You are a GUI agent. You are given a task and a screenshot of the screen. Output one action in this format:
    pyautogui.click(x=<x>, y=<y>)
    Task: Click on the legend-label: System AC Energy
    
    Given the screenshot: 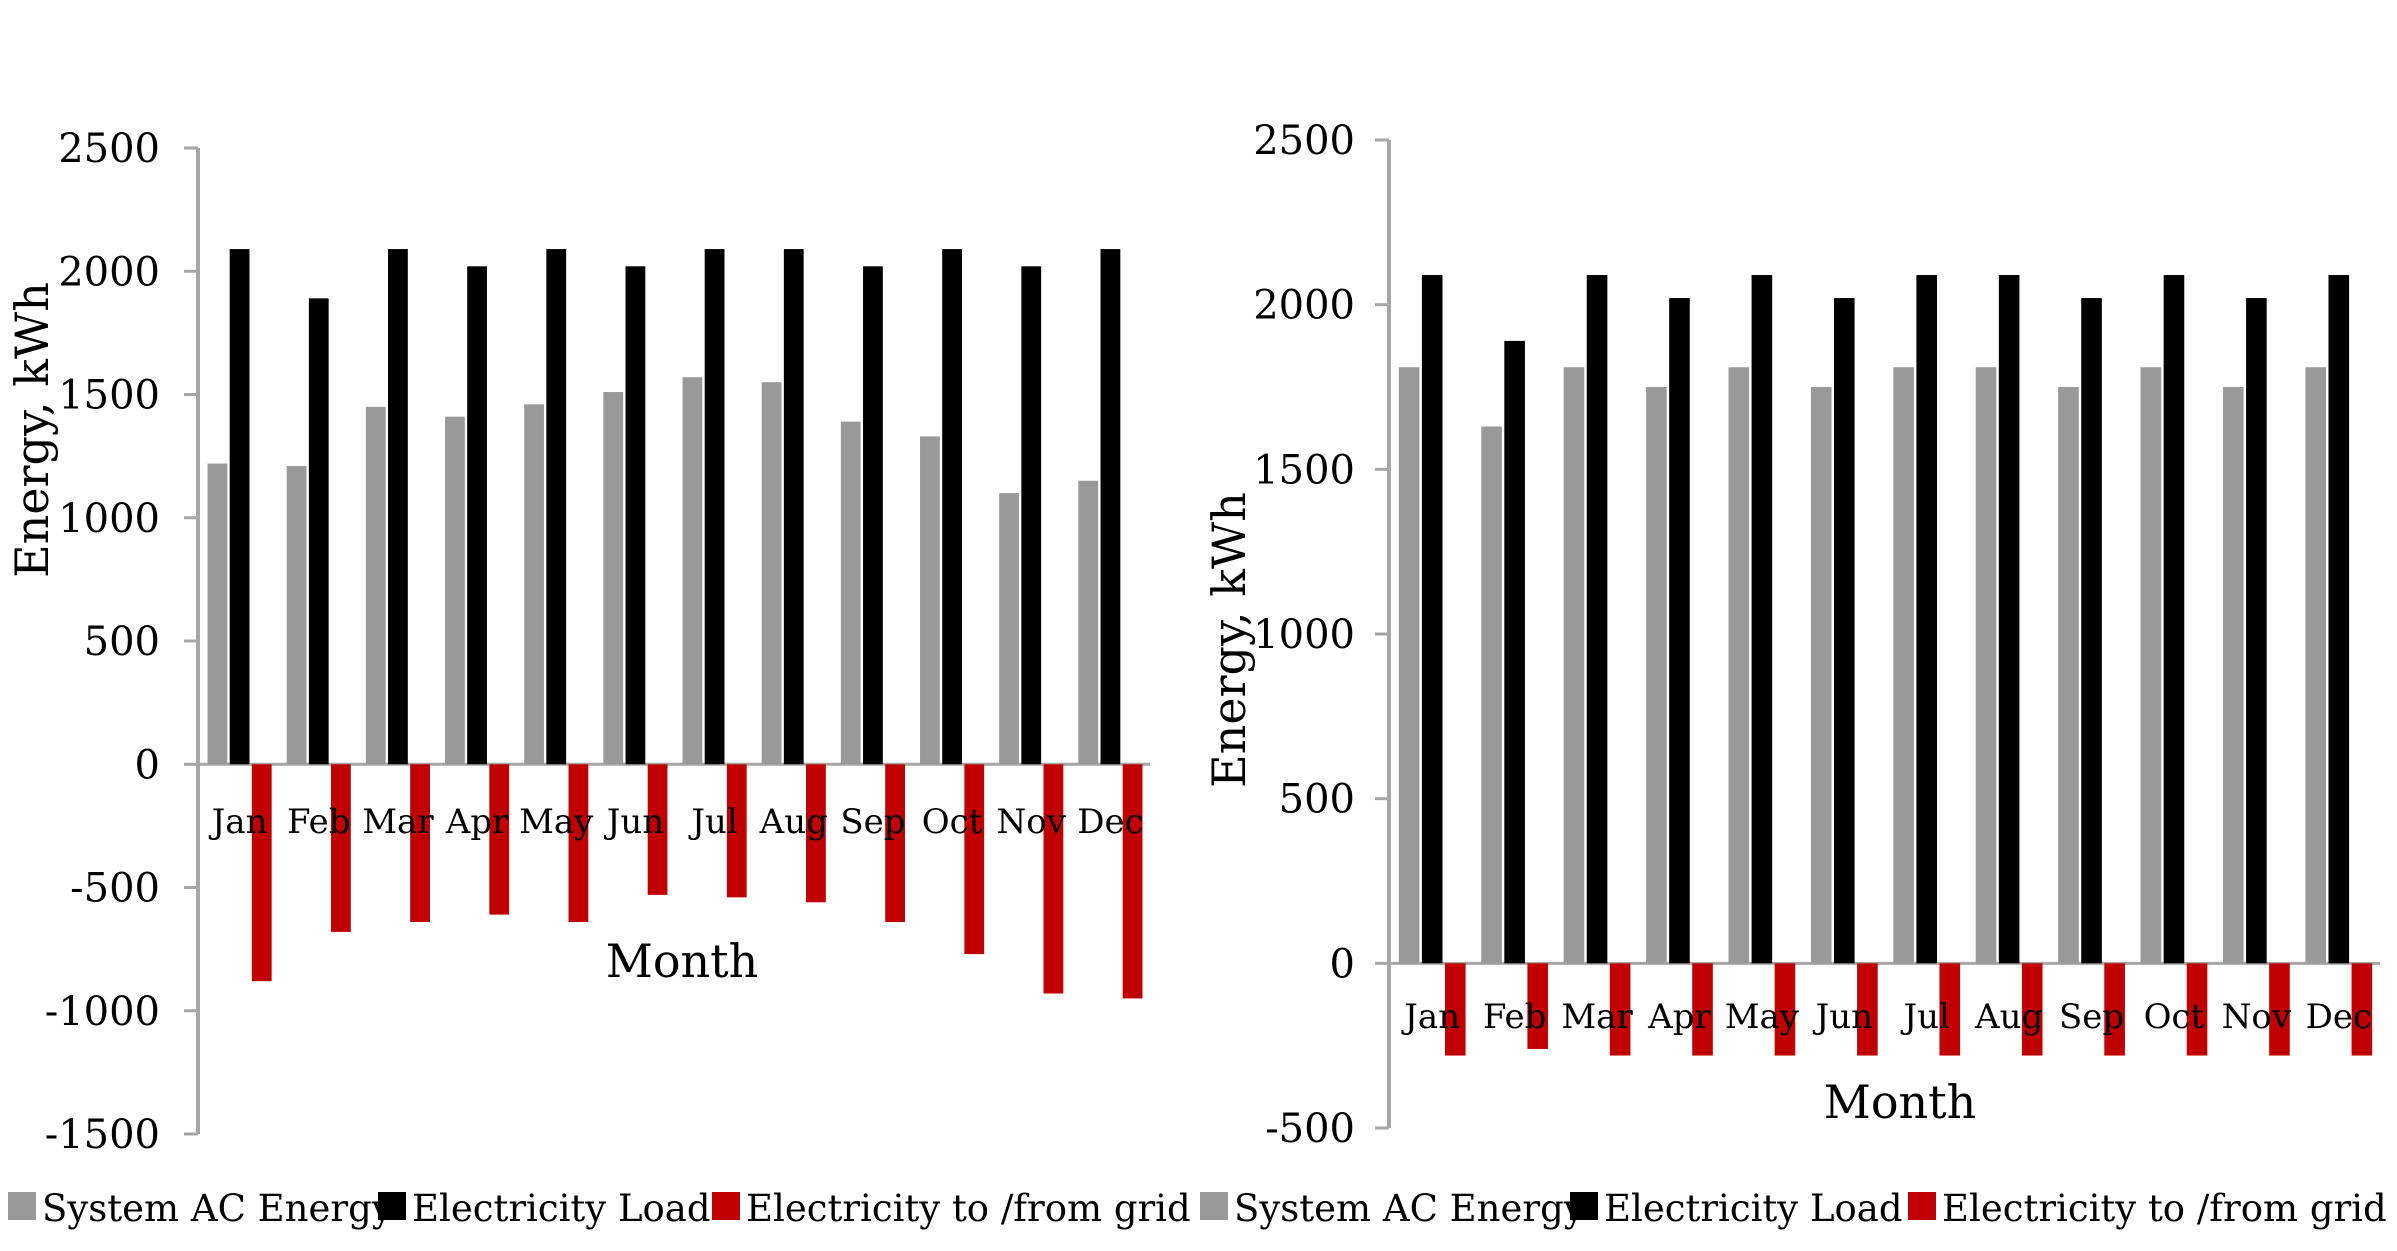 What is the action you would take?
    pyautogui.click(x=217, y=1208)
    